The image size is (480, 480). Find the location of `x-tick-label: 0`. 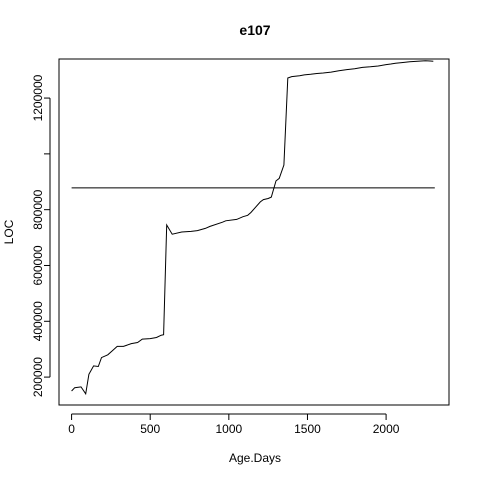

x-tick-label: 0 is located at coordinates (71, 429).